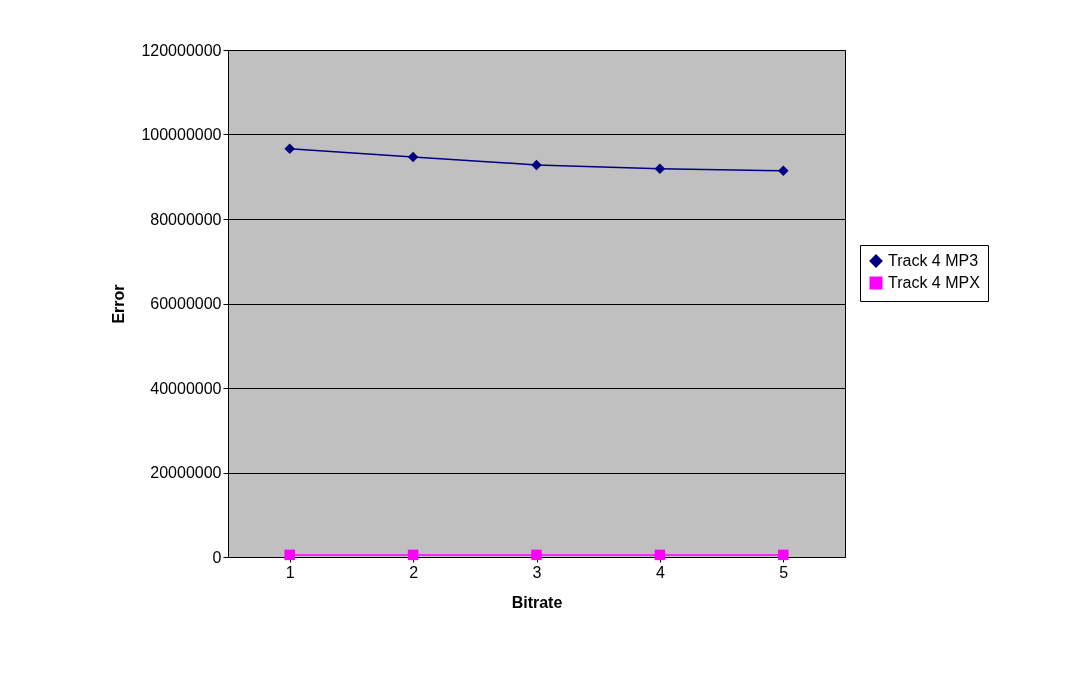 The height and width of the screenshot is (683, 1086). I want to click on y-tick-label: 40000000, so click(186, 388).